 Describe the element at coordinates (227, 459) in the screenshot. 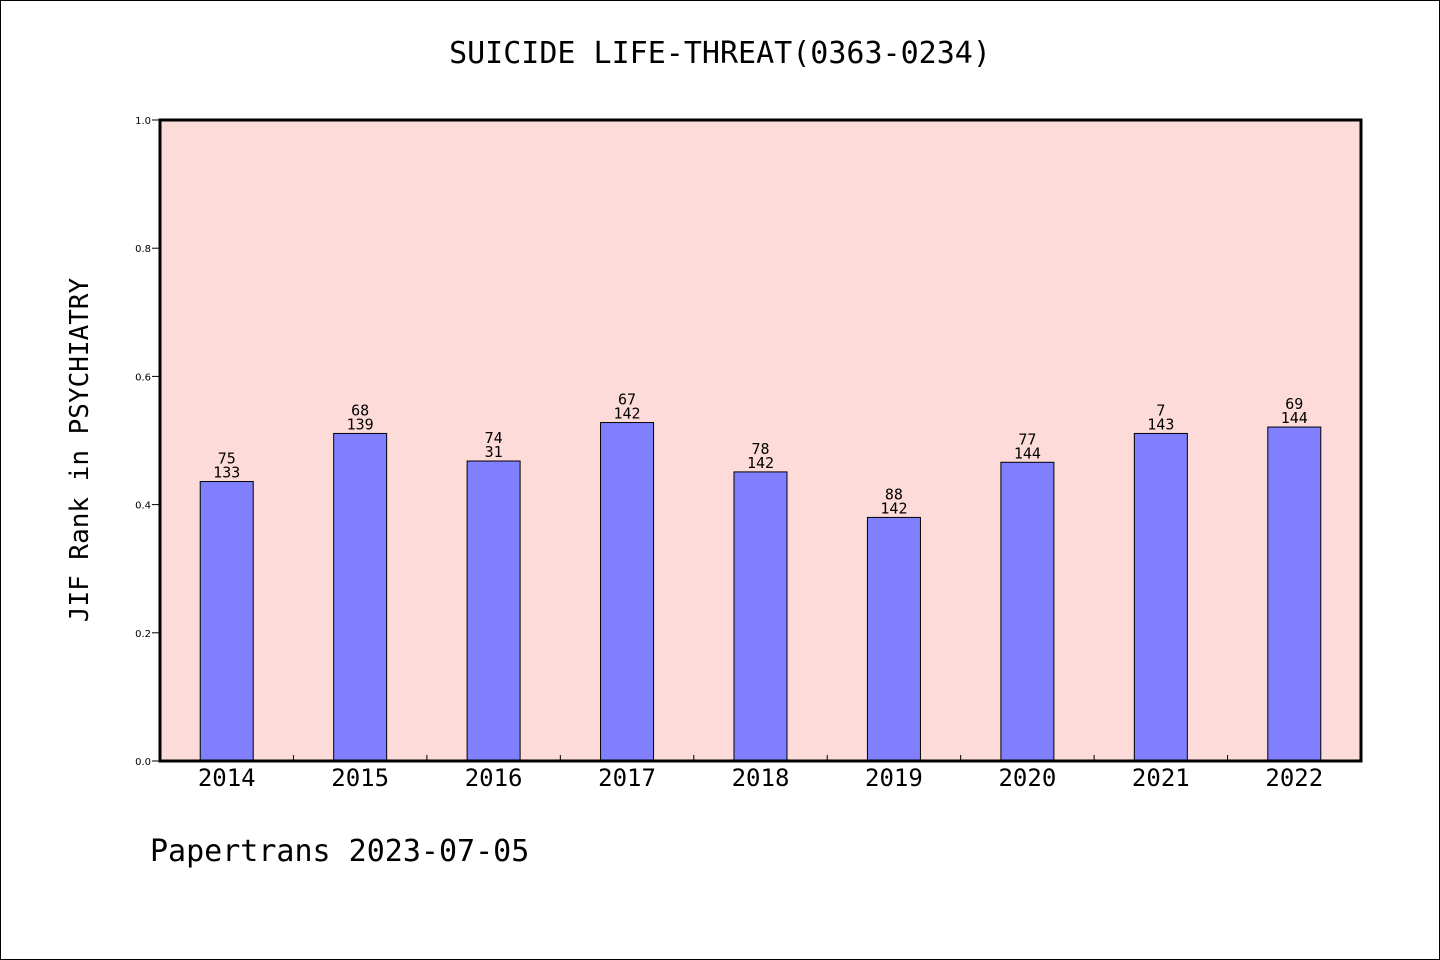

I see `data-label-rank: 75` at that location.